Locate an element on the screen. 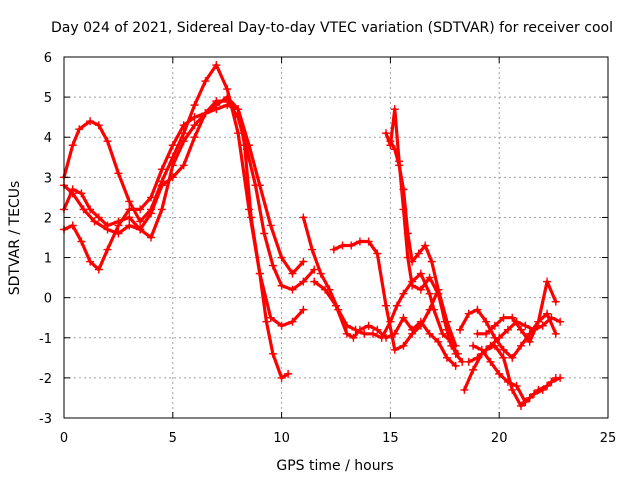 The image size is (640, 480). y-tick-label: -1 is located at coordinates (45, 339).